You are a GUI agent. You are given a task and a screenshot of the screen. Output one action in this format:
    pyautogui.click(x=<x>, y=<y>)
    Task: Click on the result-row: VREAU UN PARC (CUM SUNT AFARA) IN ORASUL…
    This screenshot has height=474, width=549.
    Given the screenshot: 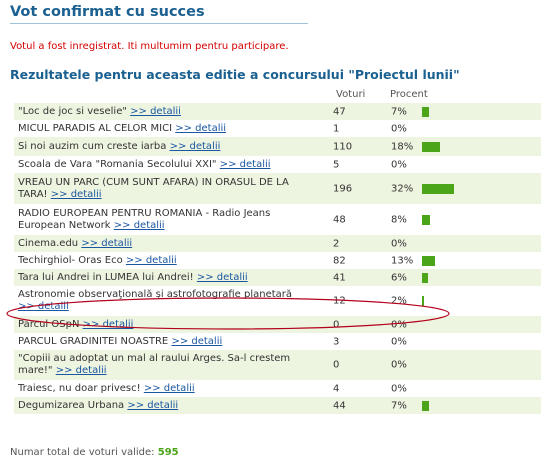 What is the action you would take?
    pyautogui.click(x=277, y=188)
    